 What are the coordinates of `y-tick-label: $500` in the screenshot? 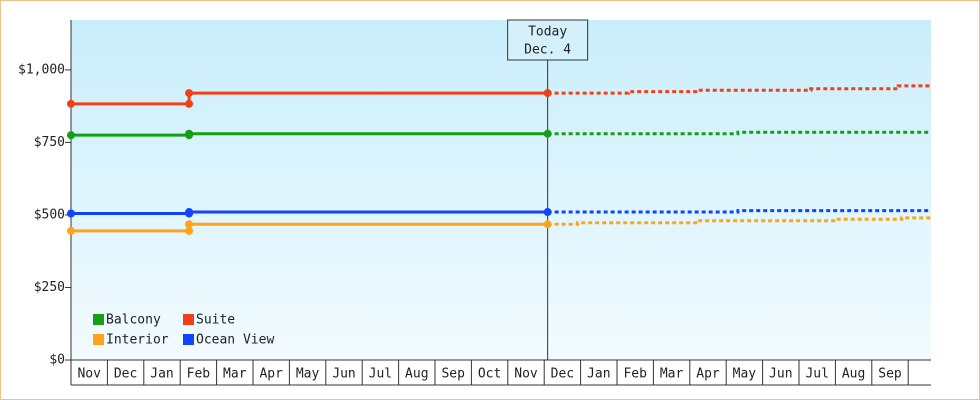 It's located at (49, 214).